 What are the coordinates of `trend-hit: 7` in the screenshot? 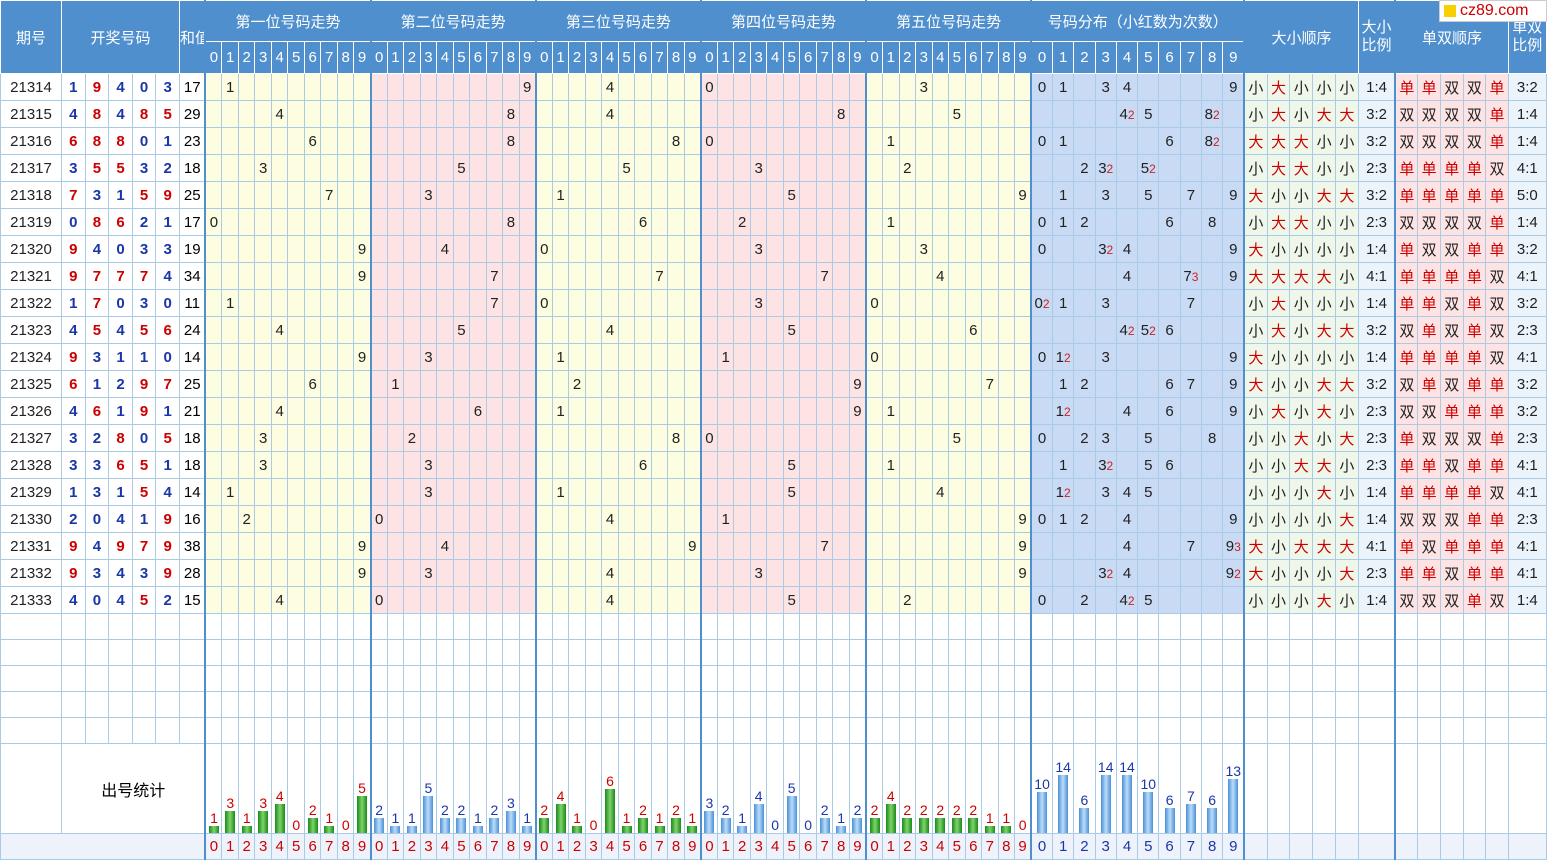 It's located at (989, 384).